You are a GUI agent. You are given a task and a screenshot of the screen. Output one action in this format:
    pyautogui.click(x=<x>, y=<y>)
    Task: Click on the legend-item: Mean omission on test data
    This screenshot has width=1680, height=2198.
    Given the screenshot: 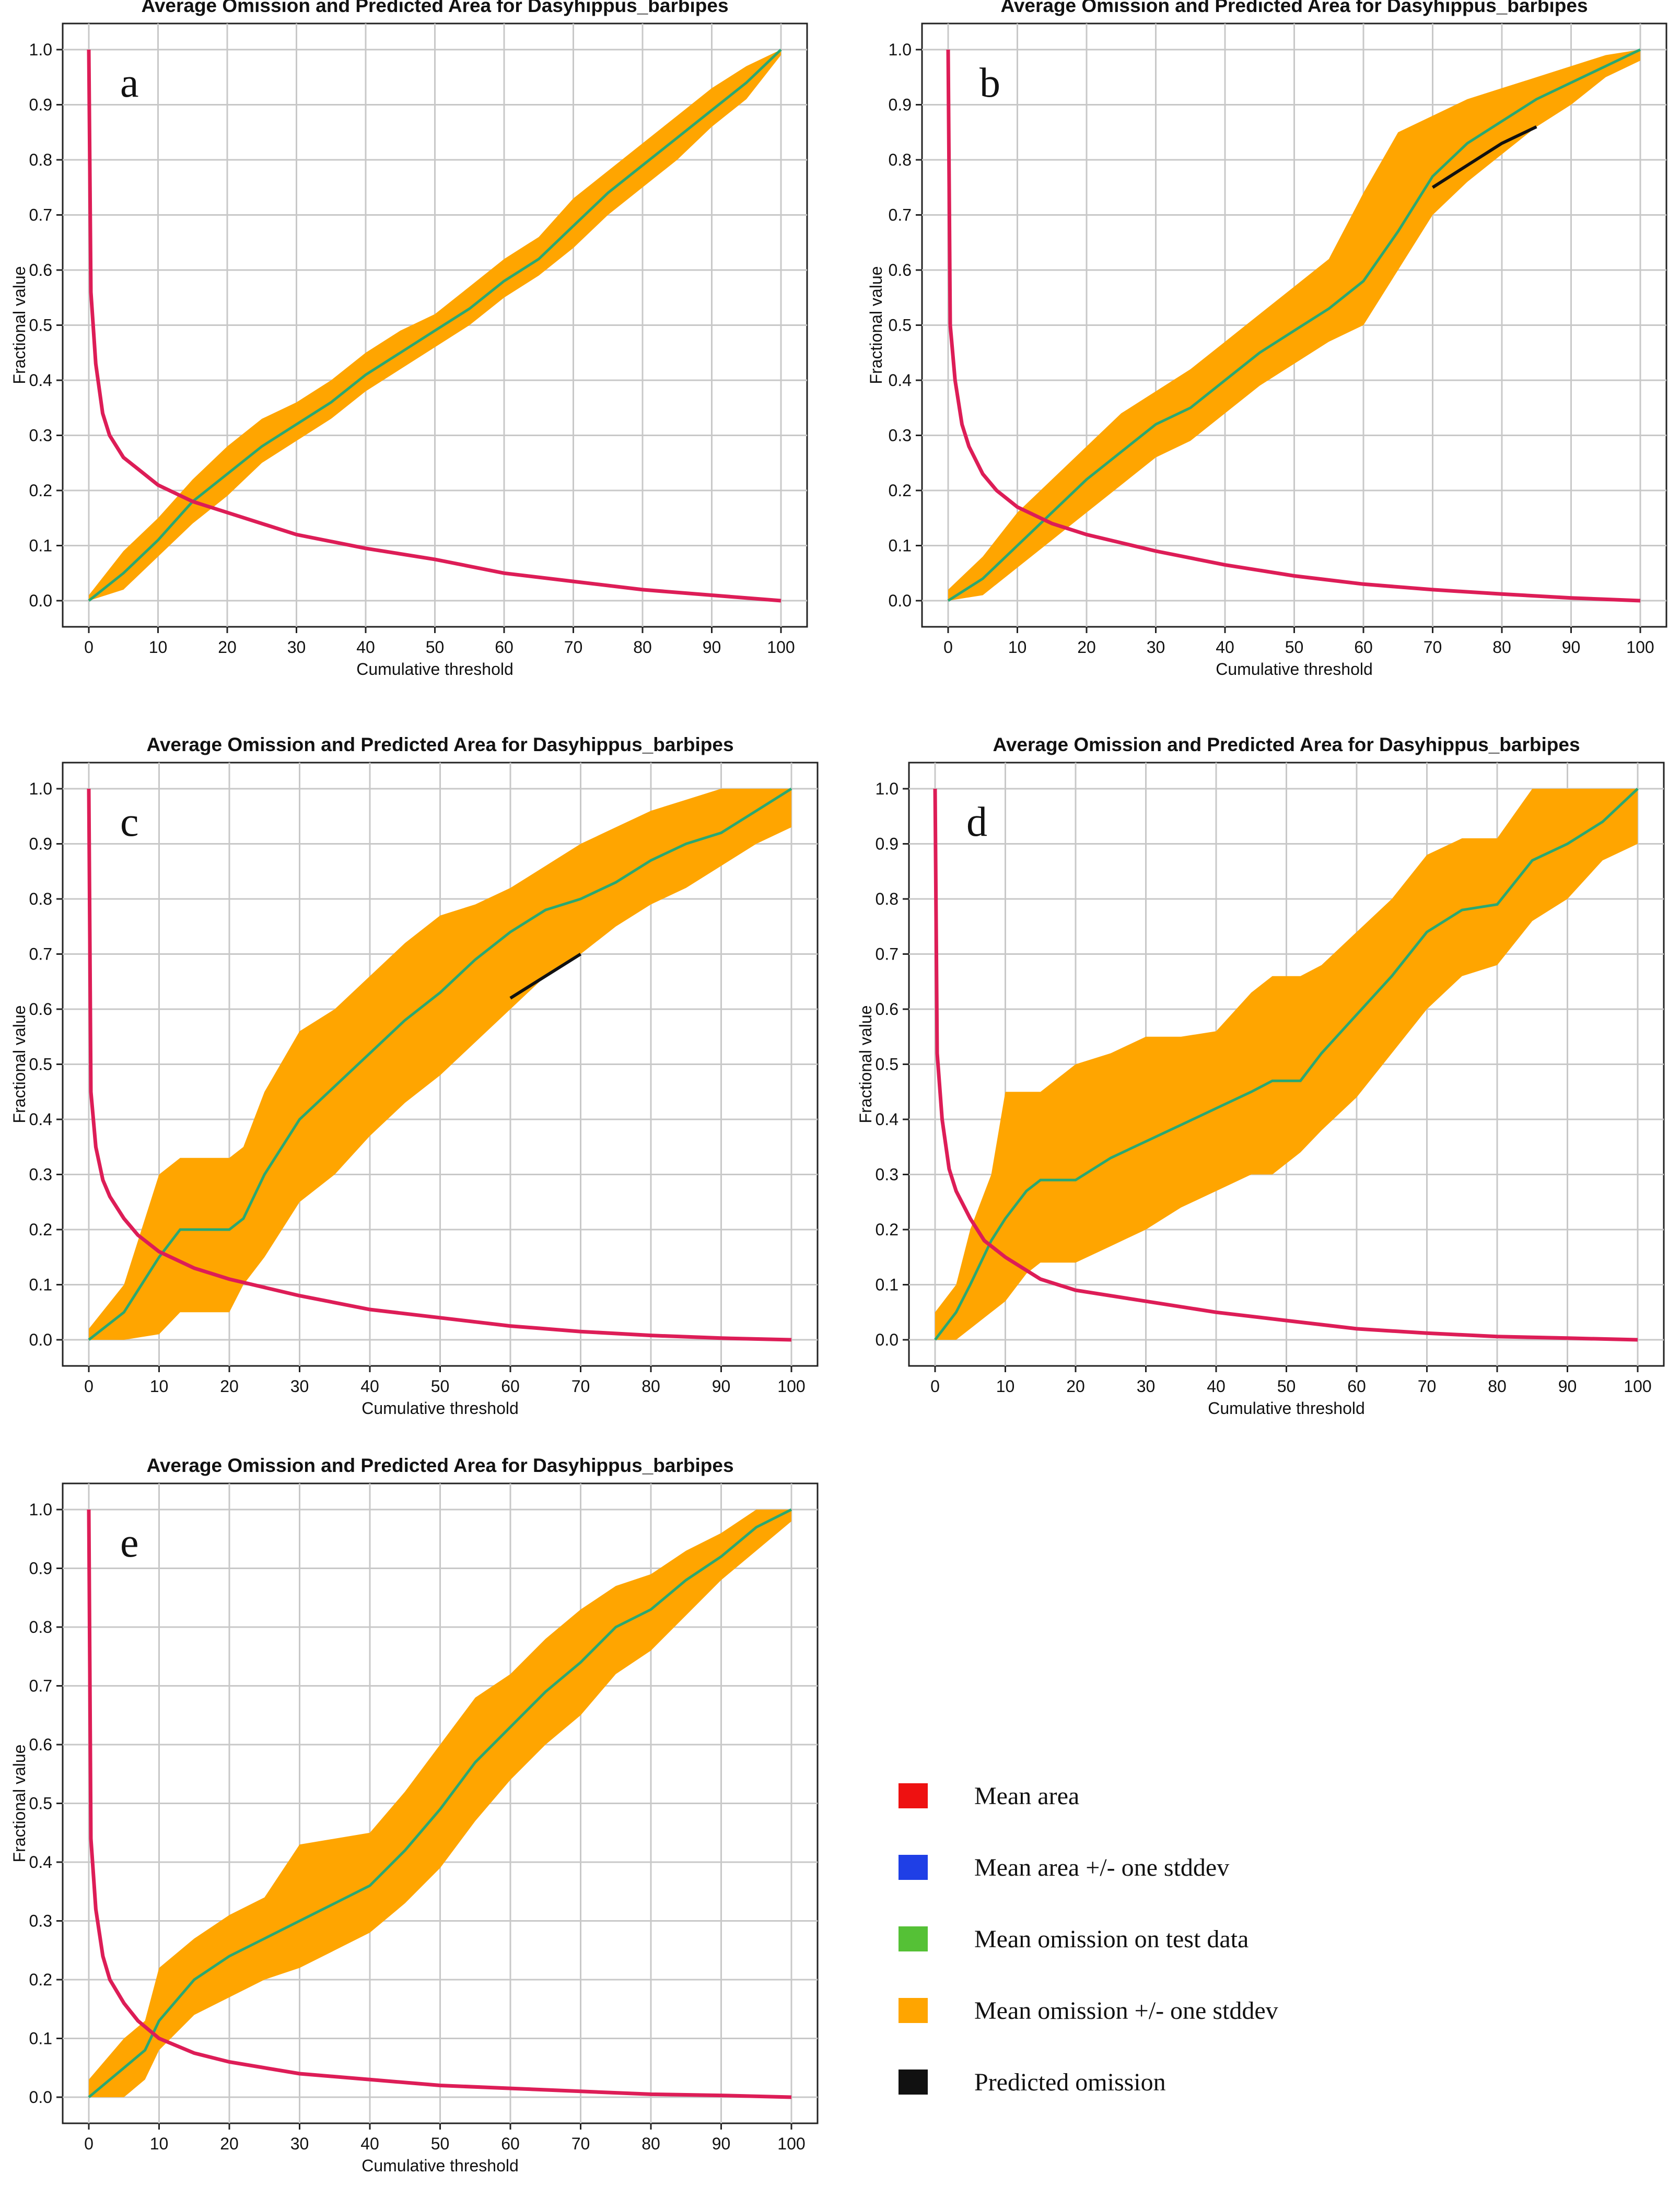 What is the action you would take?
    pyautogui.click(x=1074, y=1939)
    